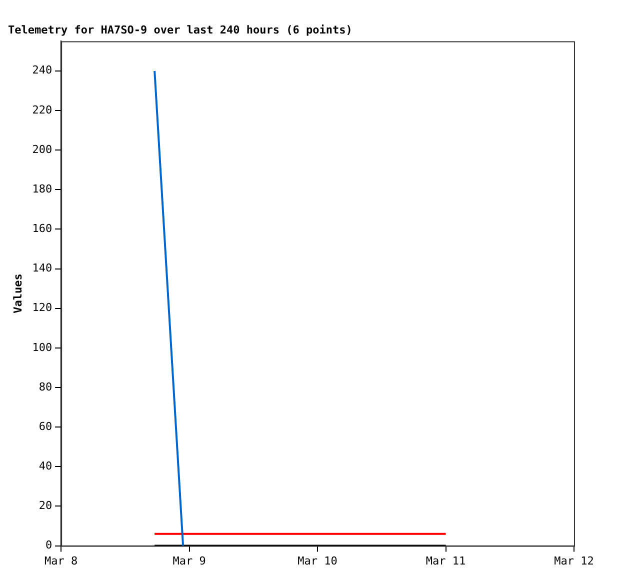 This screenshot has width=618, height=579. I want to click on y-tick-label: 20, so click(45, 505).